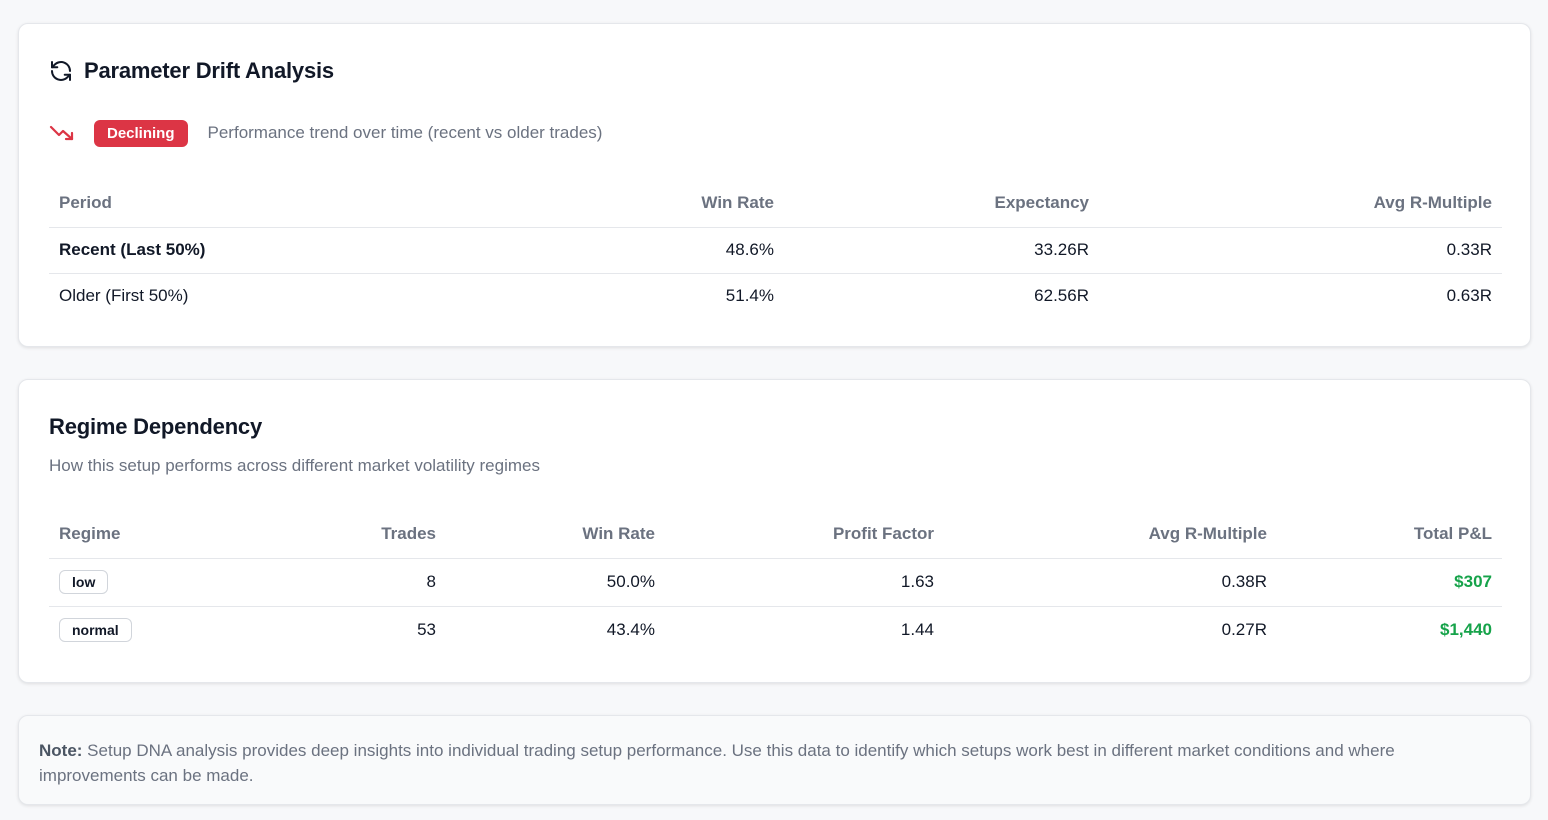  What do you see at coordinates (775, 630) in the screenshot?
I see `table-row: normal 53 43.4% 1.44 0.27R $1,440` at bounding box center [775, 630].